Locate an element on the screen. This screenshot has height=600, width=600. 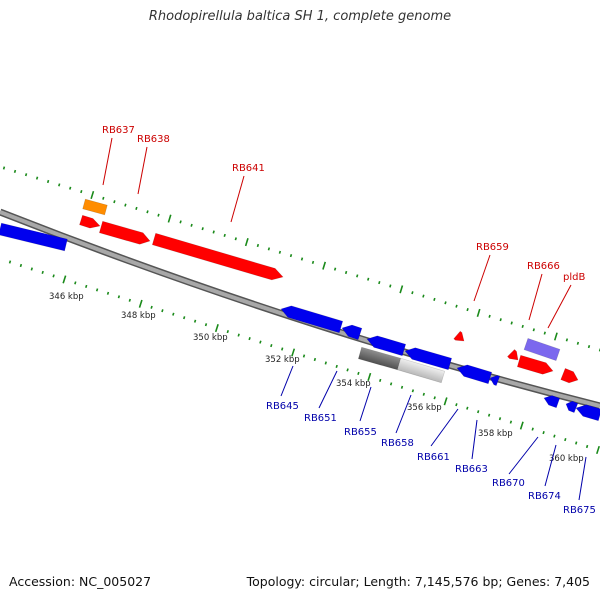
gene-pldB is located at coordinates (535, 364).